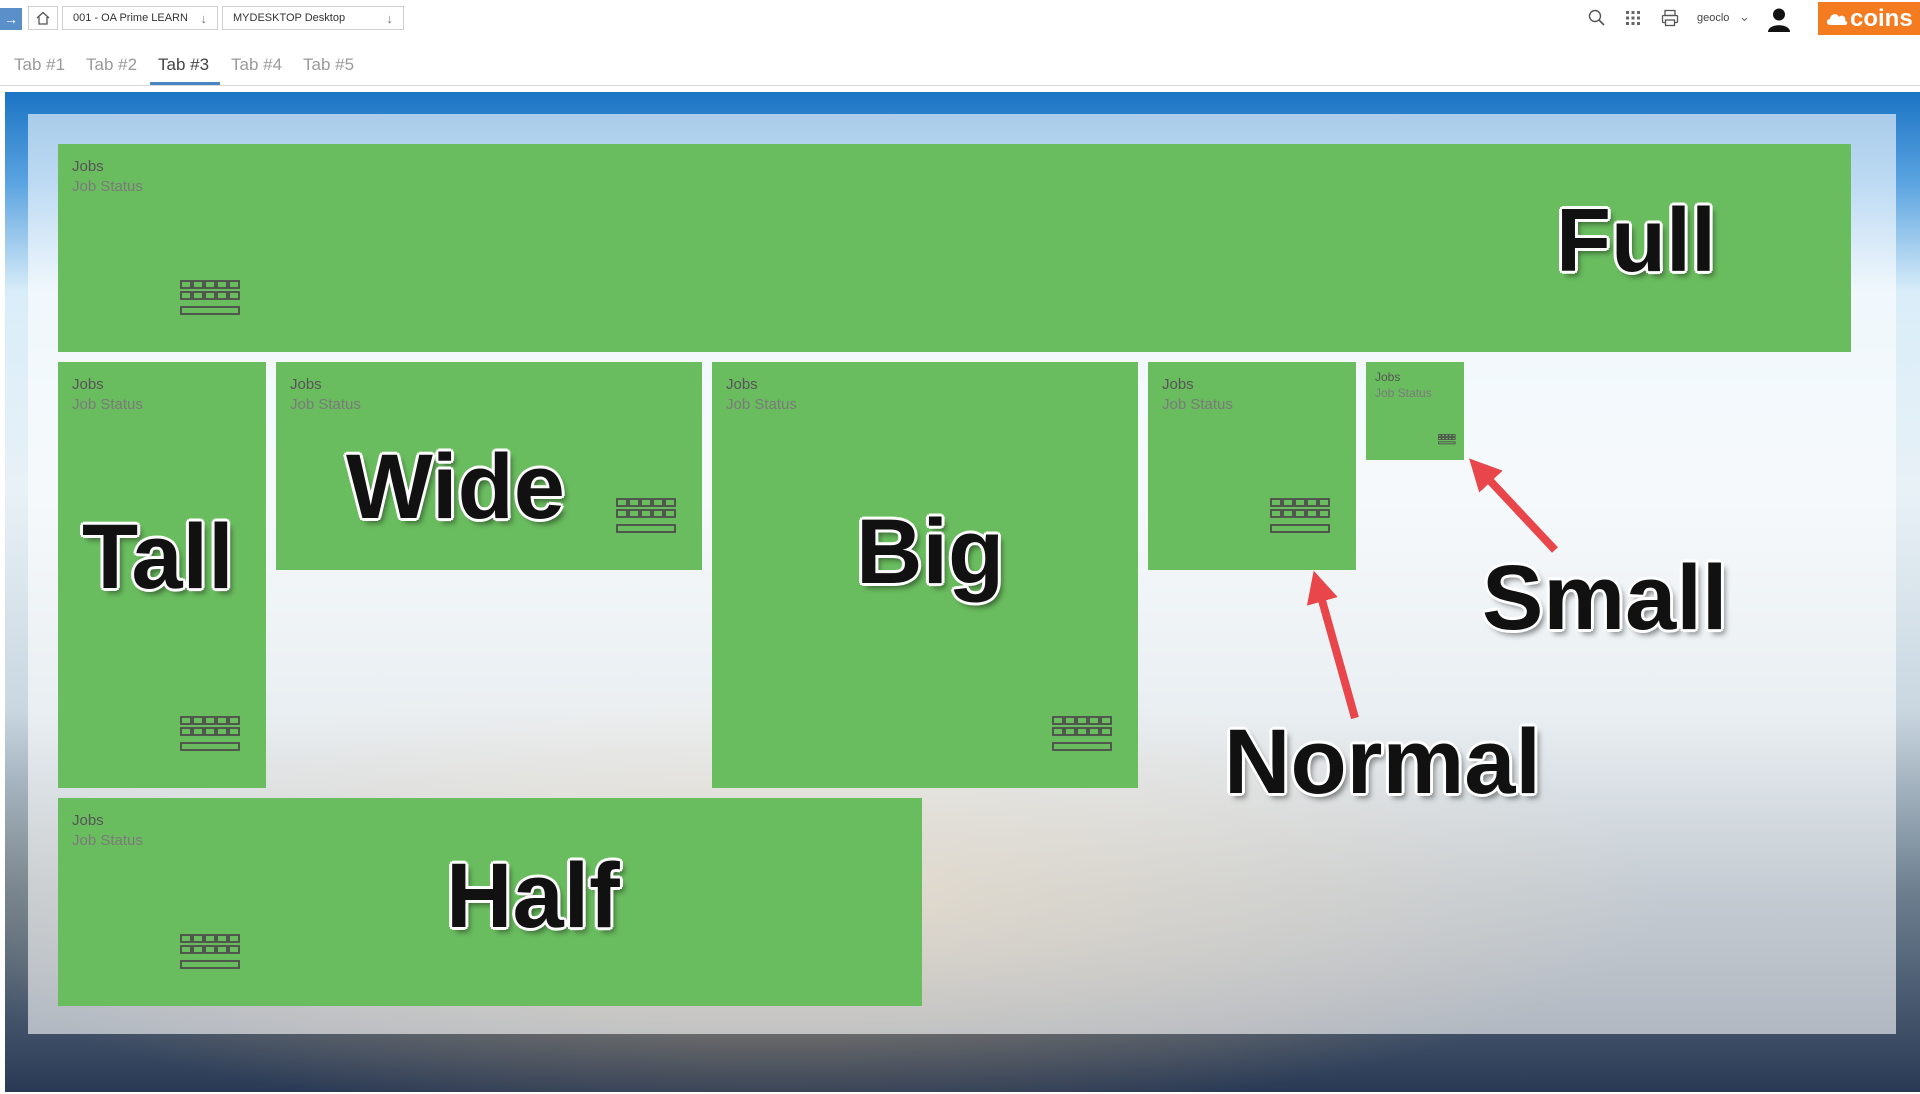 This screenshot has width=1920, height=1094. I want to click on annotation-half: Half, so click(533, 896).